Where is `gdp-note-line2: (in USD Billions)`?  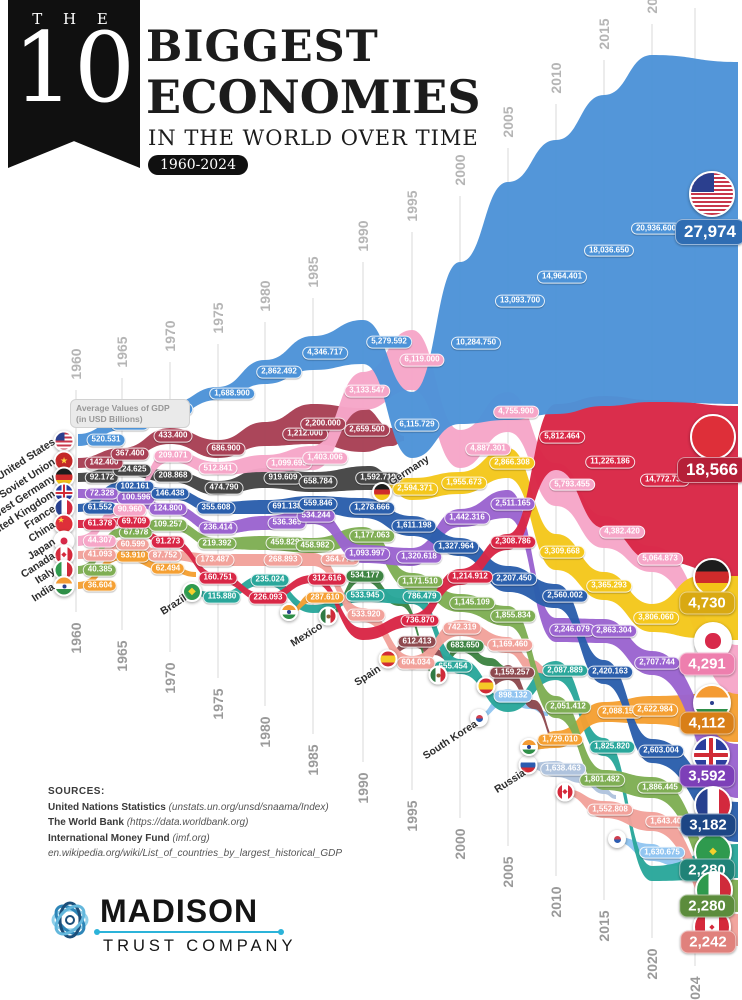 gdp-note-line2: (in USD Billions) is located at coordinates (109, 418).